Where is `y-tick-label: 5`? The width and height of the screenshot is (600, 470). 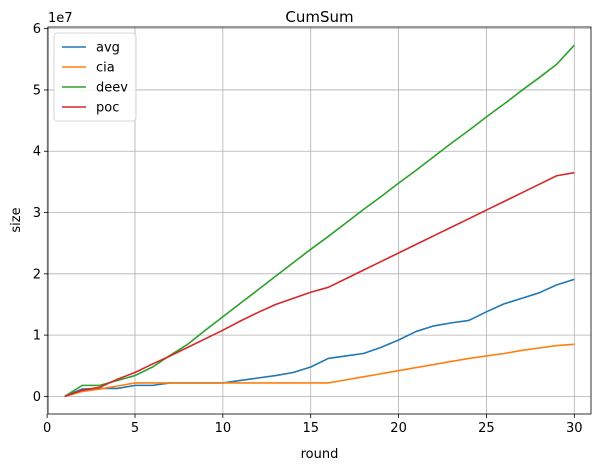 y-tick-label: 5 is located at coordinates (37, 90).